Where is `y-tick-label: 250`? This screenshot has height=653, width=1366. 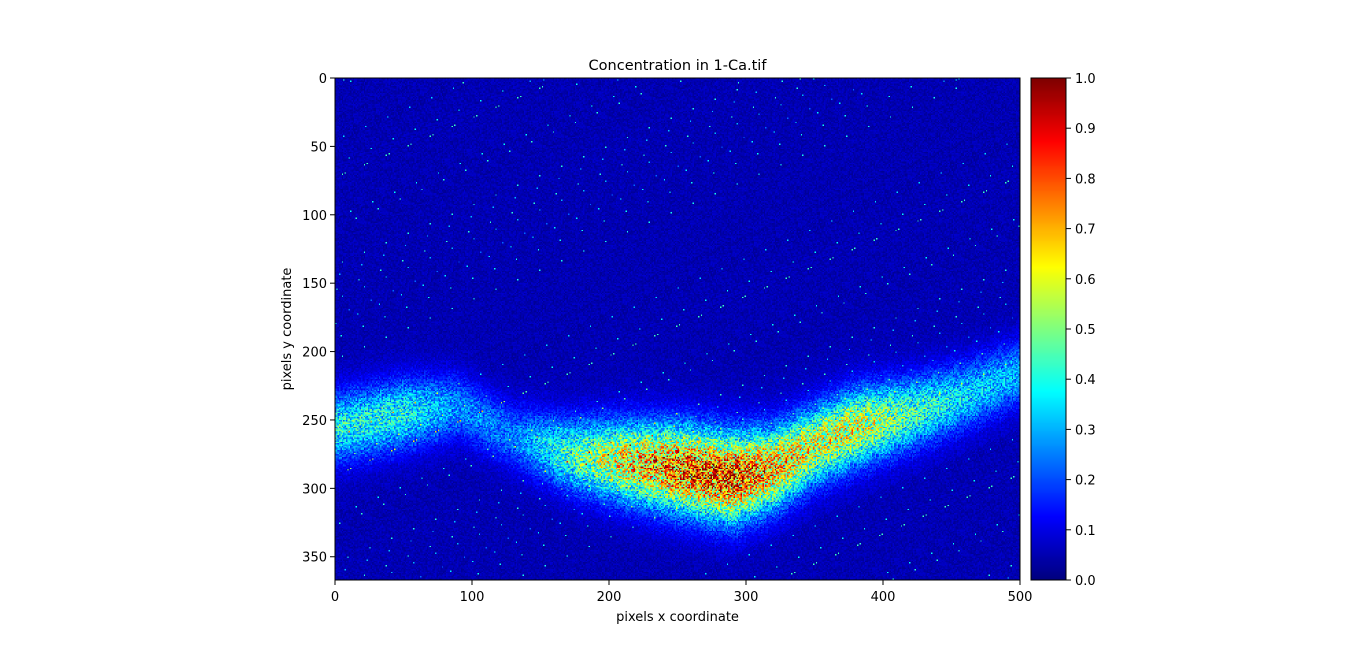 y-tick-label: 250 is located at coordinates (314, 421).